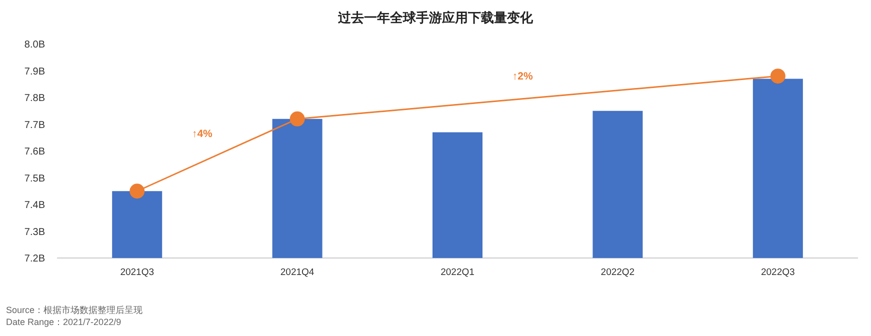 The height and width of the screenshot is (336, 871). I want to click on y-tick-label: 7.3B, so click(35, 232).